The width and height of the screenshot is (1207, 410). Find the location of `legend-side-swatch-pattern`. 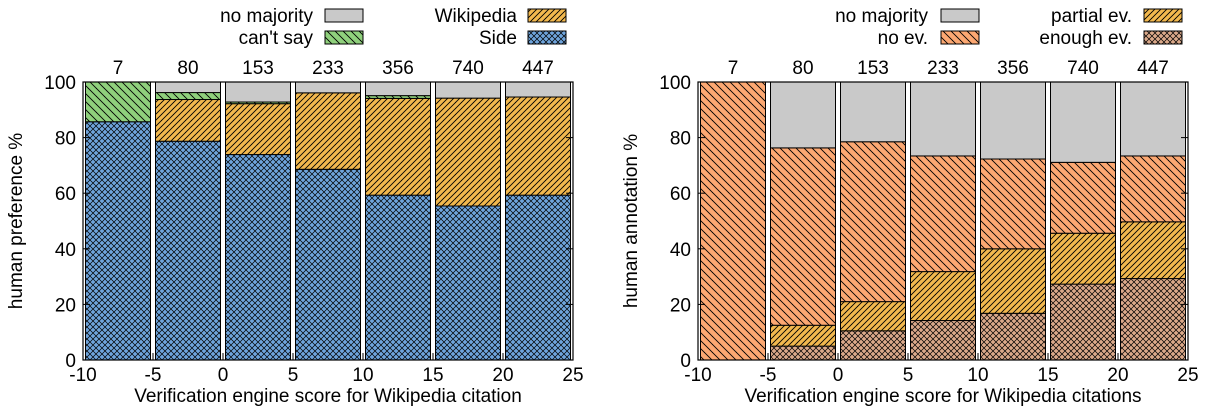

legend-side-swatch-pattern is located at coordinates (547, 37).